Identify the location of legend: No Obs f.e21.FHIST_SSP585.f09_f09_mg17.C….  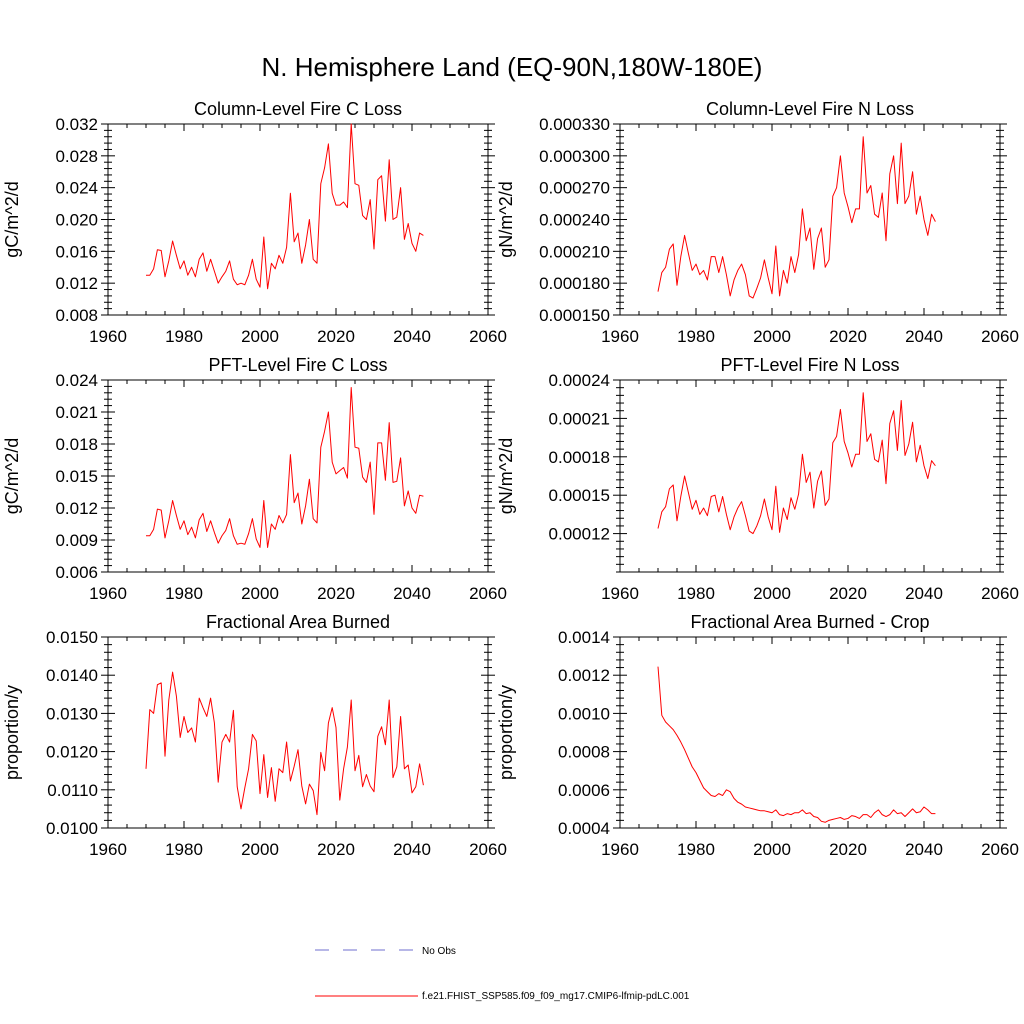
(502, 974).